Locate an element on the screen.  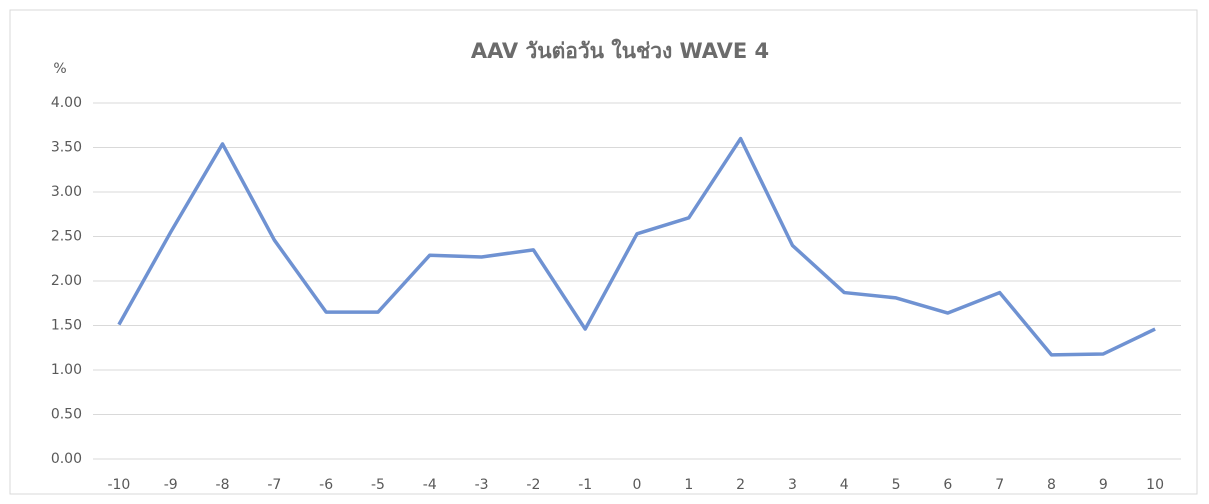
x-tick-label: -2 is located at coordinates (533, 485).